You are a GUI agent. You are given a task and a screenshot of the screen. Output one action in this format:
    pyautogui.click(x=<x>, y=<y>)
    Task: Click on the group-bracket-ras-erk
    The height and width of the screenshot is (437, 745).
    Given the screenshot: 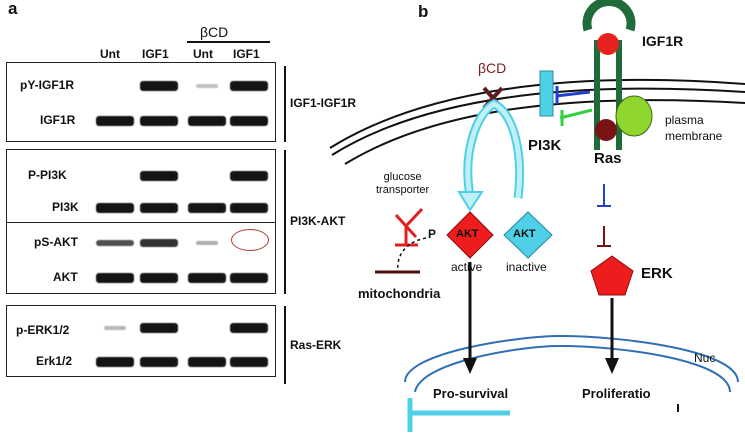 What is the action you would take?
    pyautogui.click(x=285, y=345)
    